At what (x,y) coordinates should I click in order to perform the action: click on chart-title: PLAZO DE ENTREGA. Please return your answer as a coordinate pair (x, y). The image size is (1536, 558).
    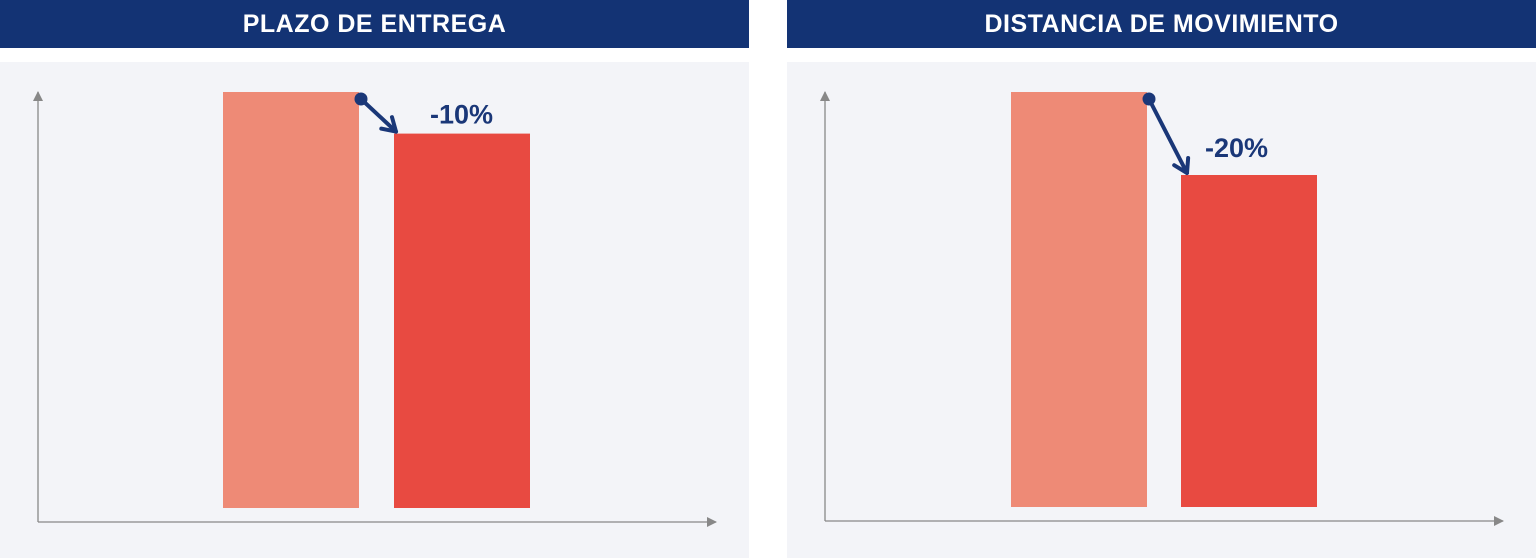
    Looking at the image, I should click on (374, 24).